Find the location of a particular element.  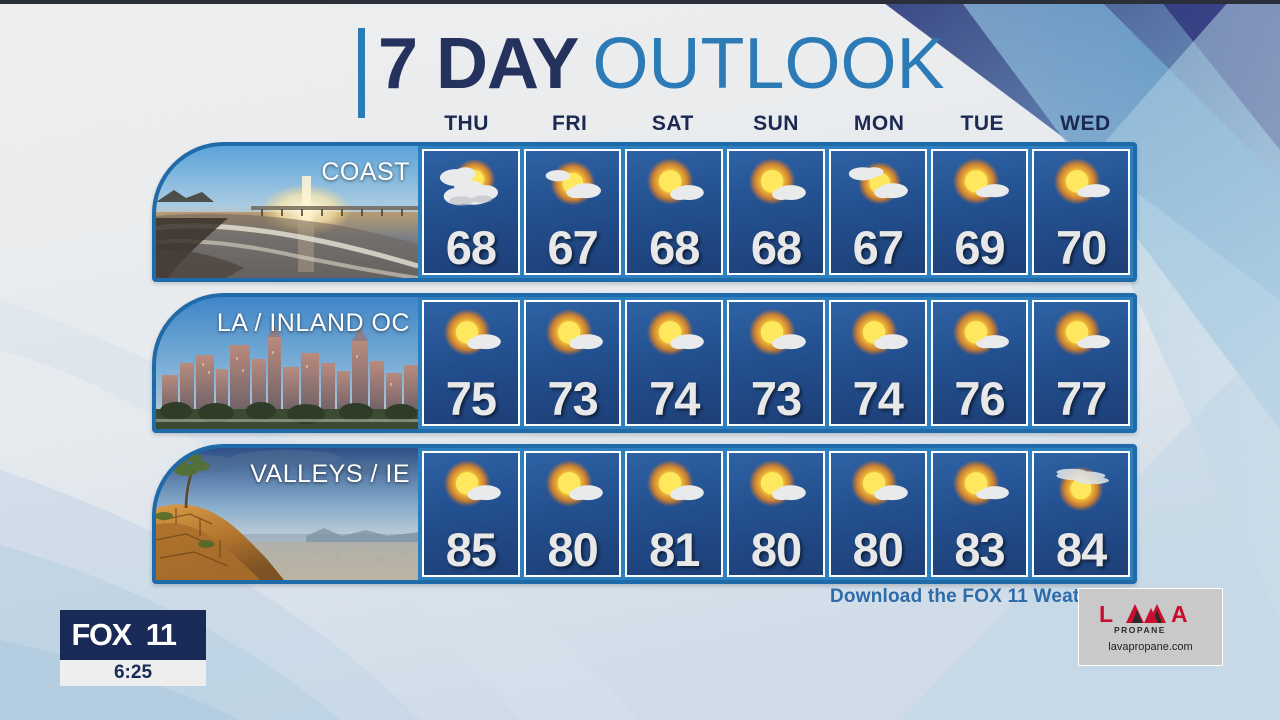

day-label-wed: WED is located at coordinates (1085, 123).